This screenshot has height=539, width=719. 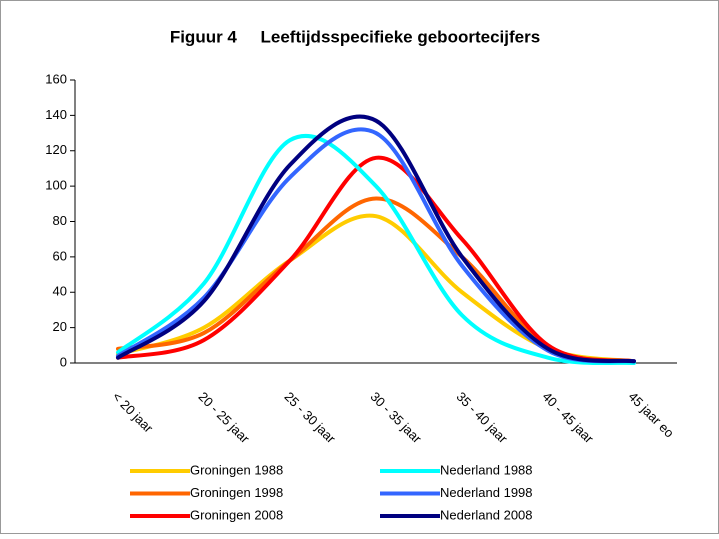 What do you see at coordinates (56, 114) in the screenshot?
I see `y-tick-label: 140` at bounding box center [56, 114].